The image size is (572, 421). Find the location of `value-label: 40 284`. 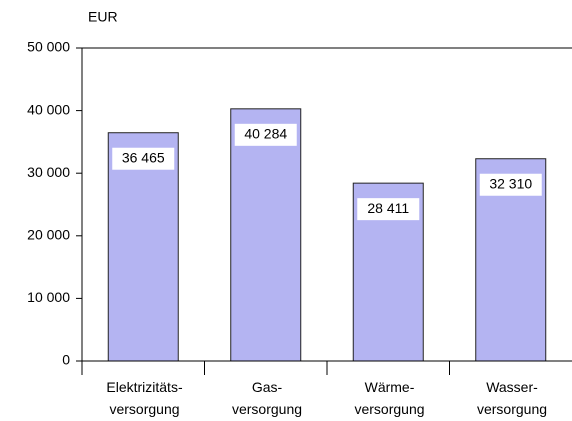

value-label: 40 284 is located at coordinates (265, 134).